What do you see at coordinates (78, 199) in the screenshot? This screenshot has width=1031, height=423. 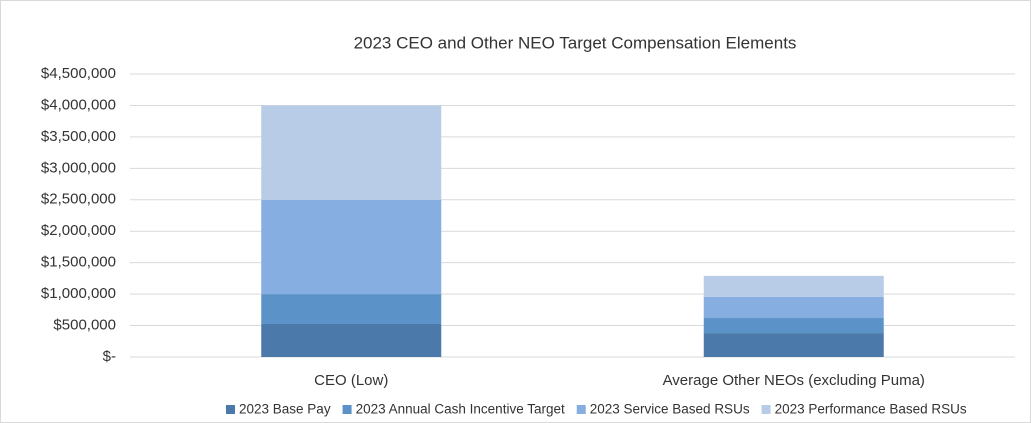 I see `y-tick-label: $2,500,000` at bounding box center [78, 199].